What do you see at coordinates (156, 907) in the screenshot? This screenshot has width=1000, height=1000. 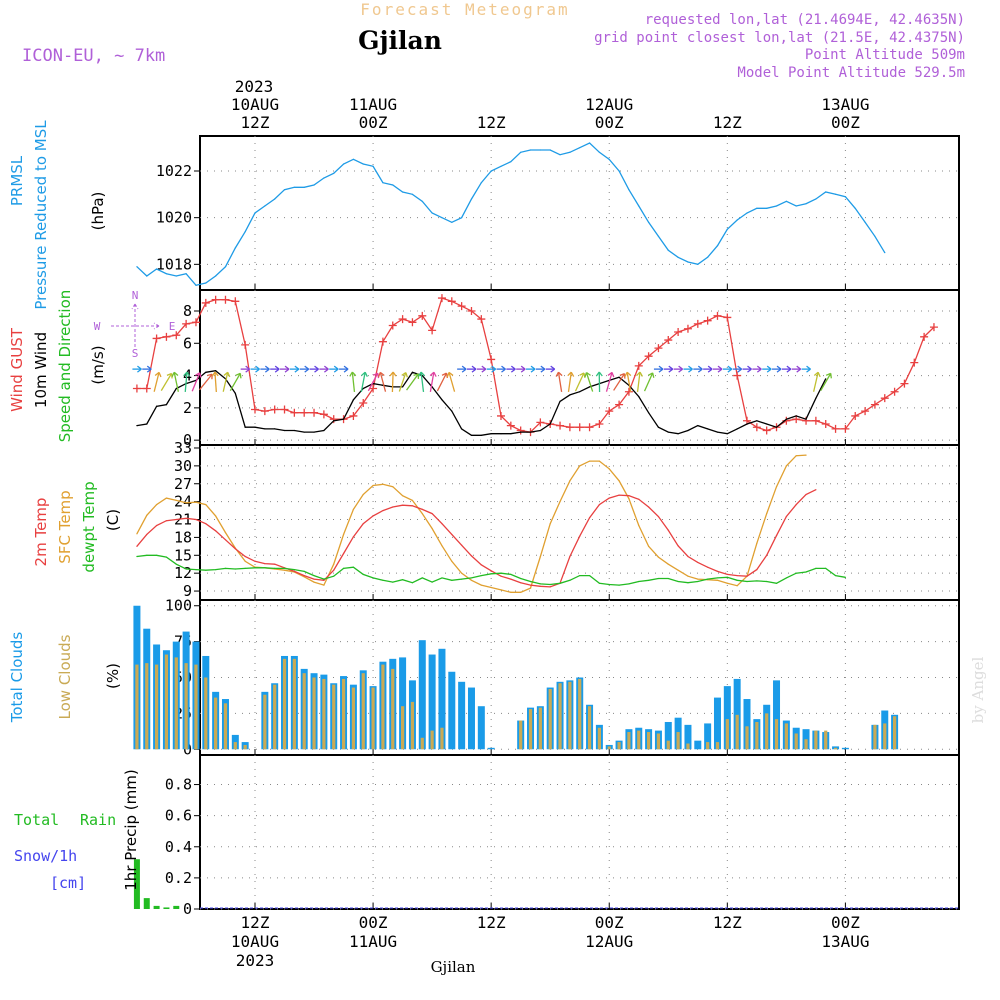 I see `precip-bar` at bounding box center [156, 907].